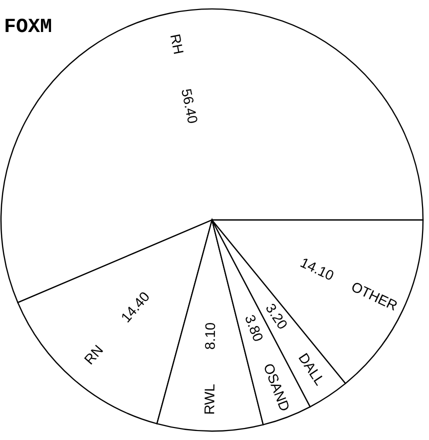 The image size is (429, 440). I want to click on slice-label: RWL, so click(209, 399).